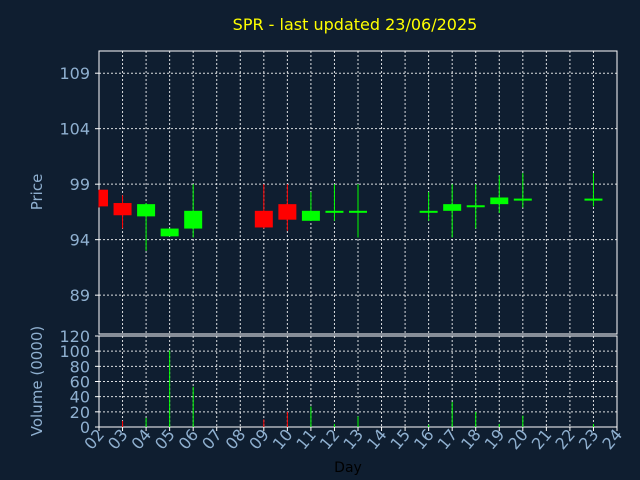  What do you see at coordinates (348, 468) in the screenshot?
I see `day-axis-label: Day` at bounding box center [348, 468].